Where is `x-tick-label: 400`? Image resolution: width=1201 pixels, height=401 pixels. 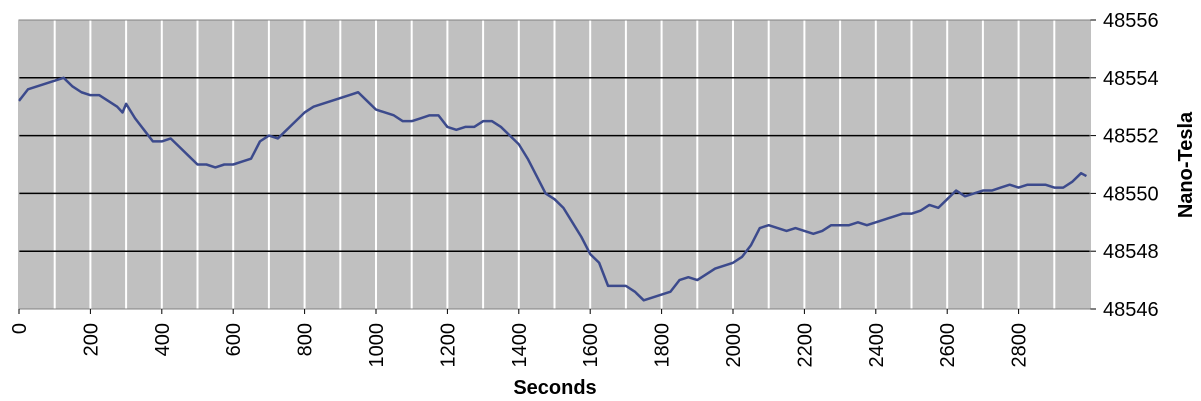 x-tick-label: 400 is located at coordinates (163, 339).